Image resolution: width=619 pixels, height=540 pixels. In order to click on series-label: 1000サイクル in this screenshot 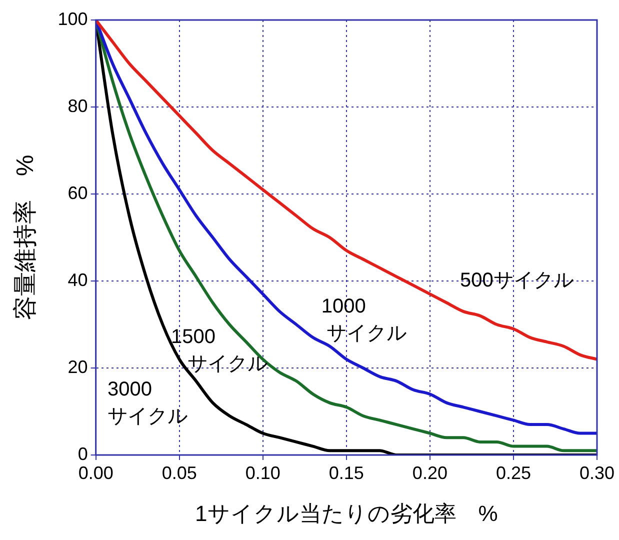, I will do `click(363, 320)`.